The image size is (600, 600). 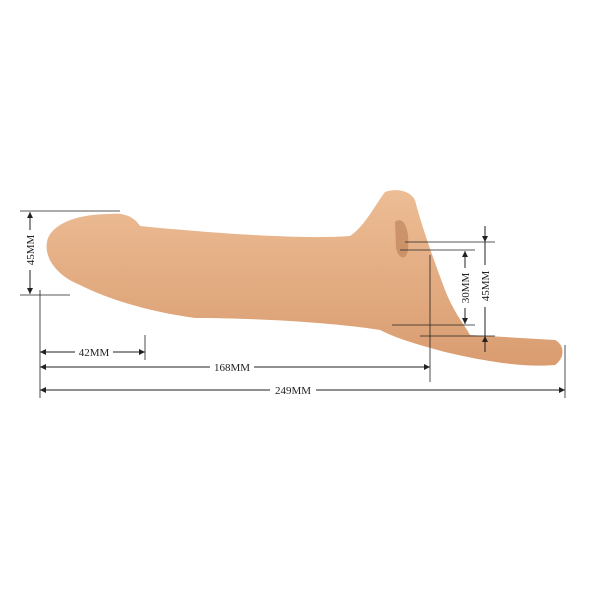 What do you see at coordinates (486, 286) in the screenshot?
I see `opening-outer-label: 45MM` at bounding box center [486, 286].